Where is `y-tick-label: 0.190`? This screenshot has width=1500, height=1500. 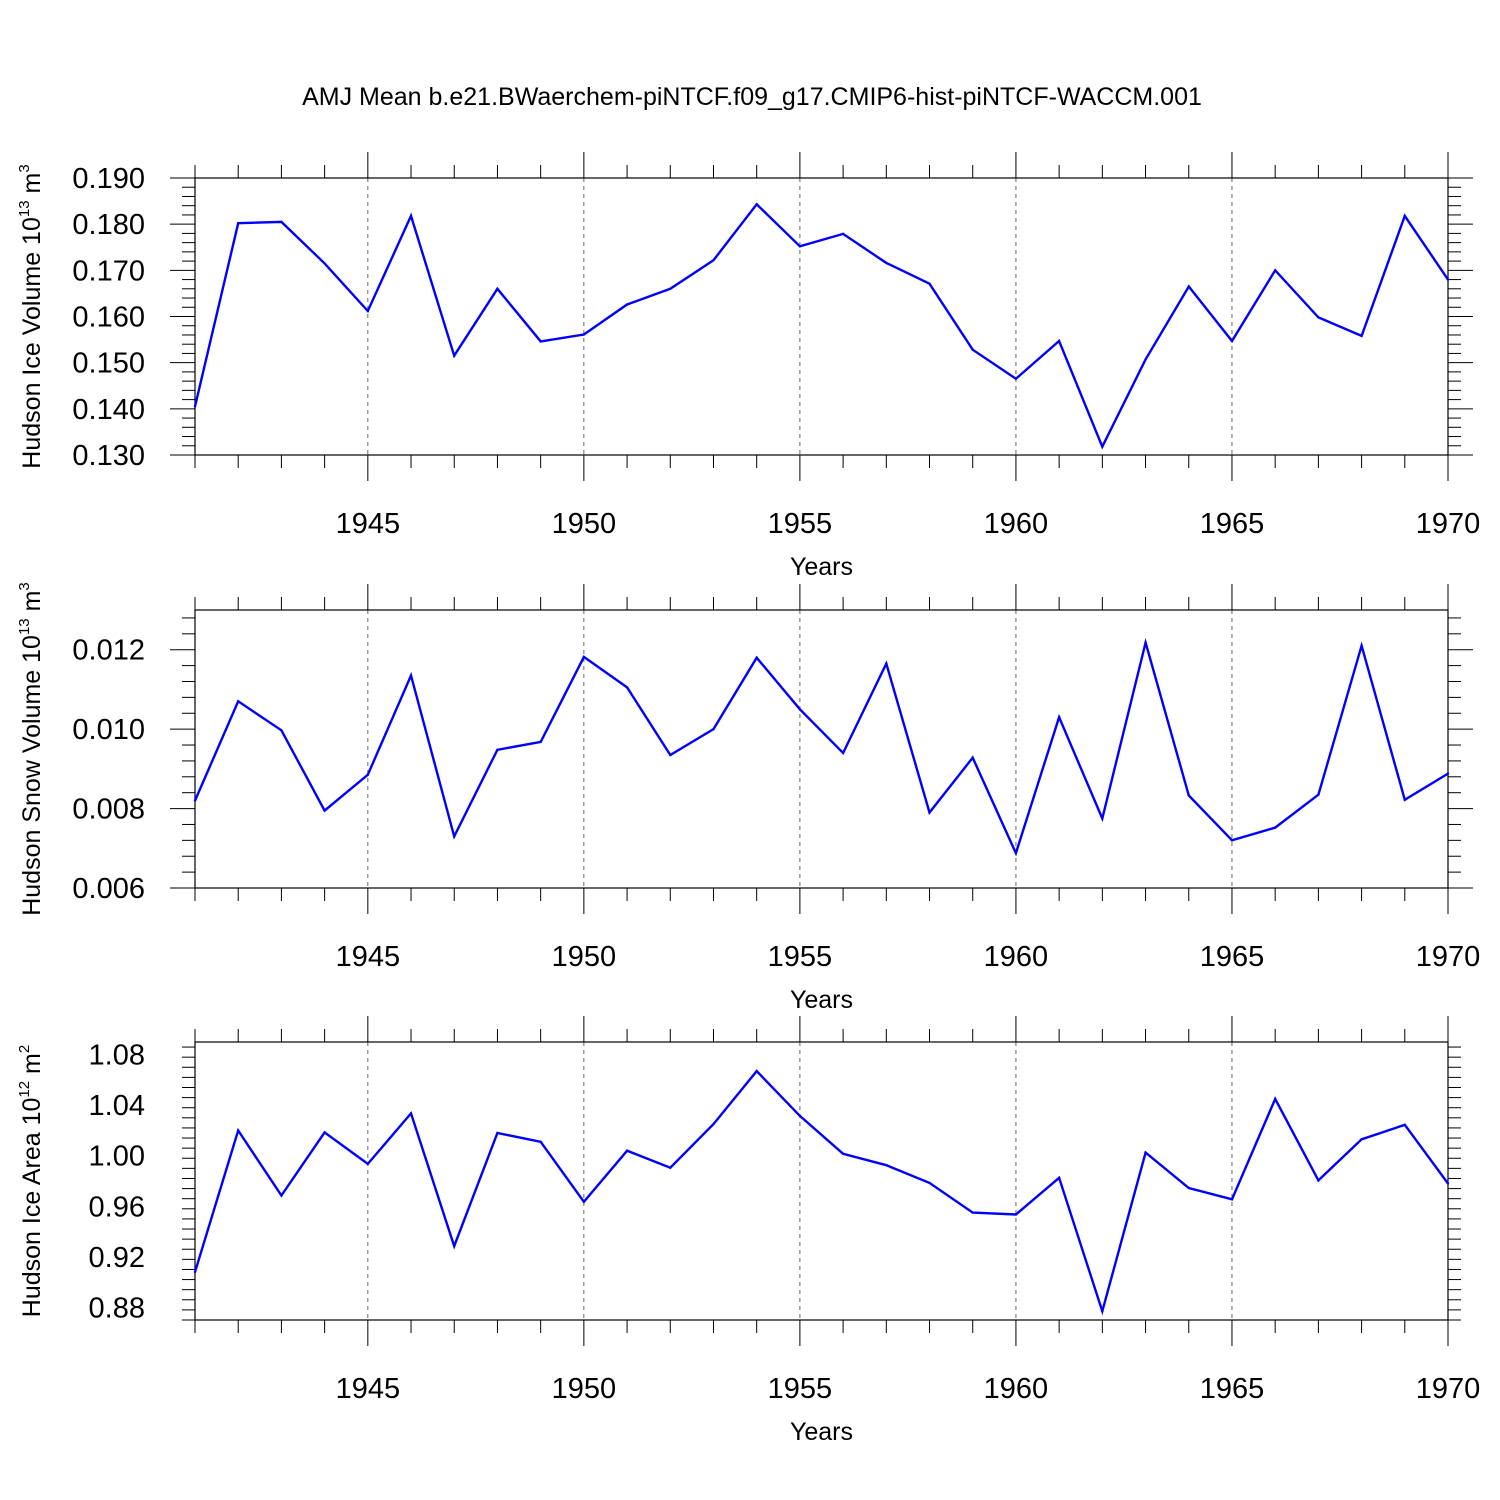
y-tick-label: 0.190 is located at coordinates (108, 179).